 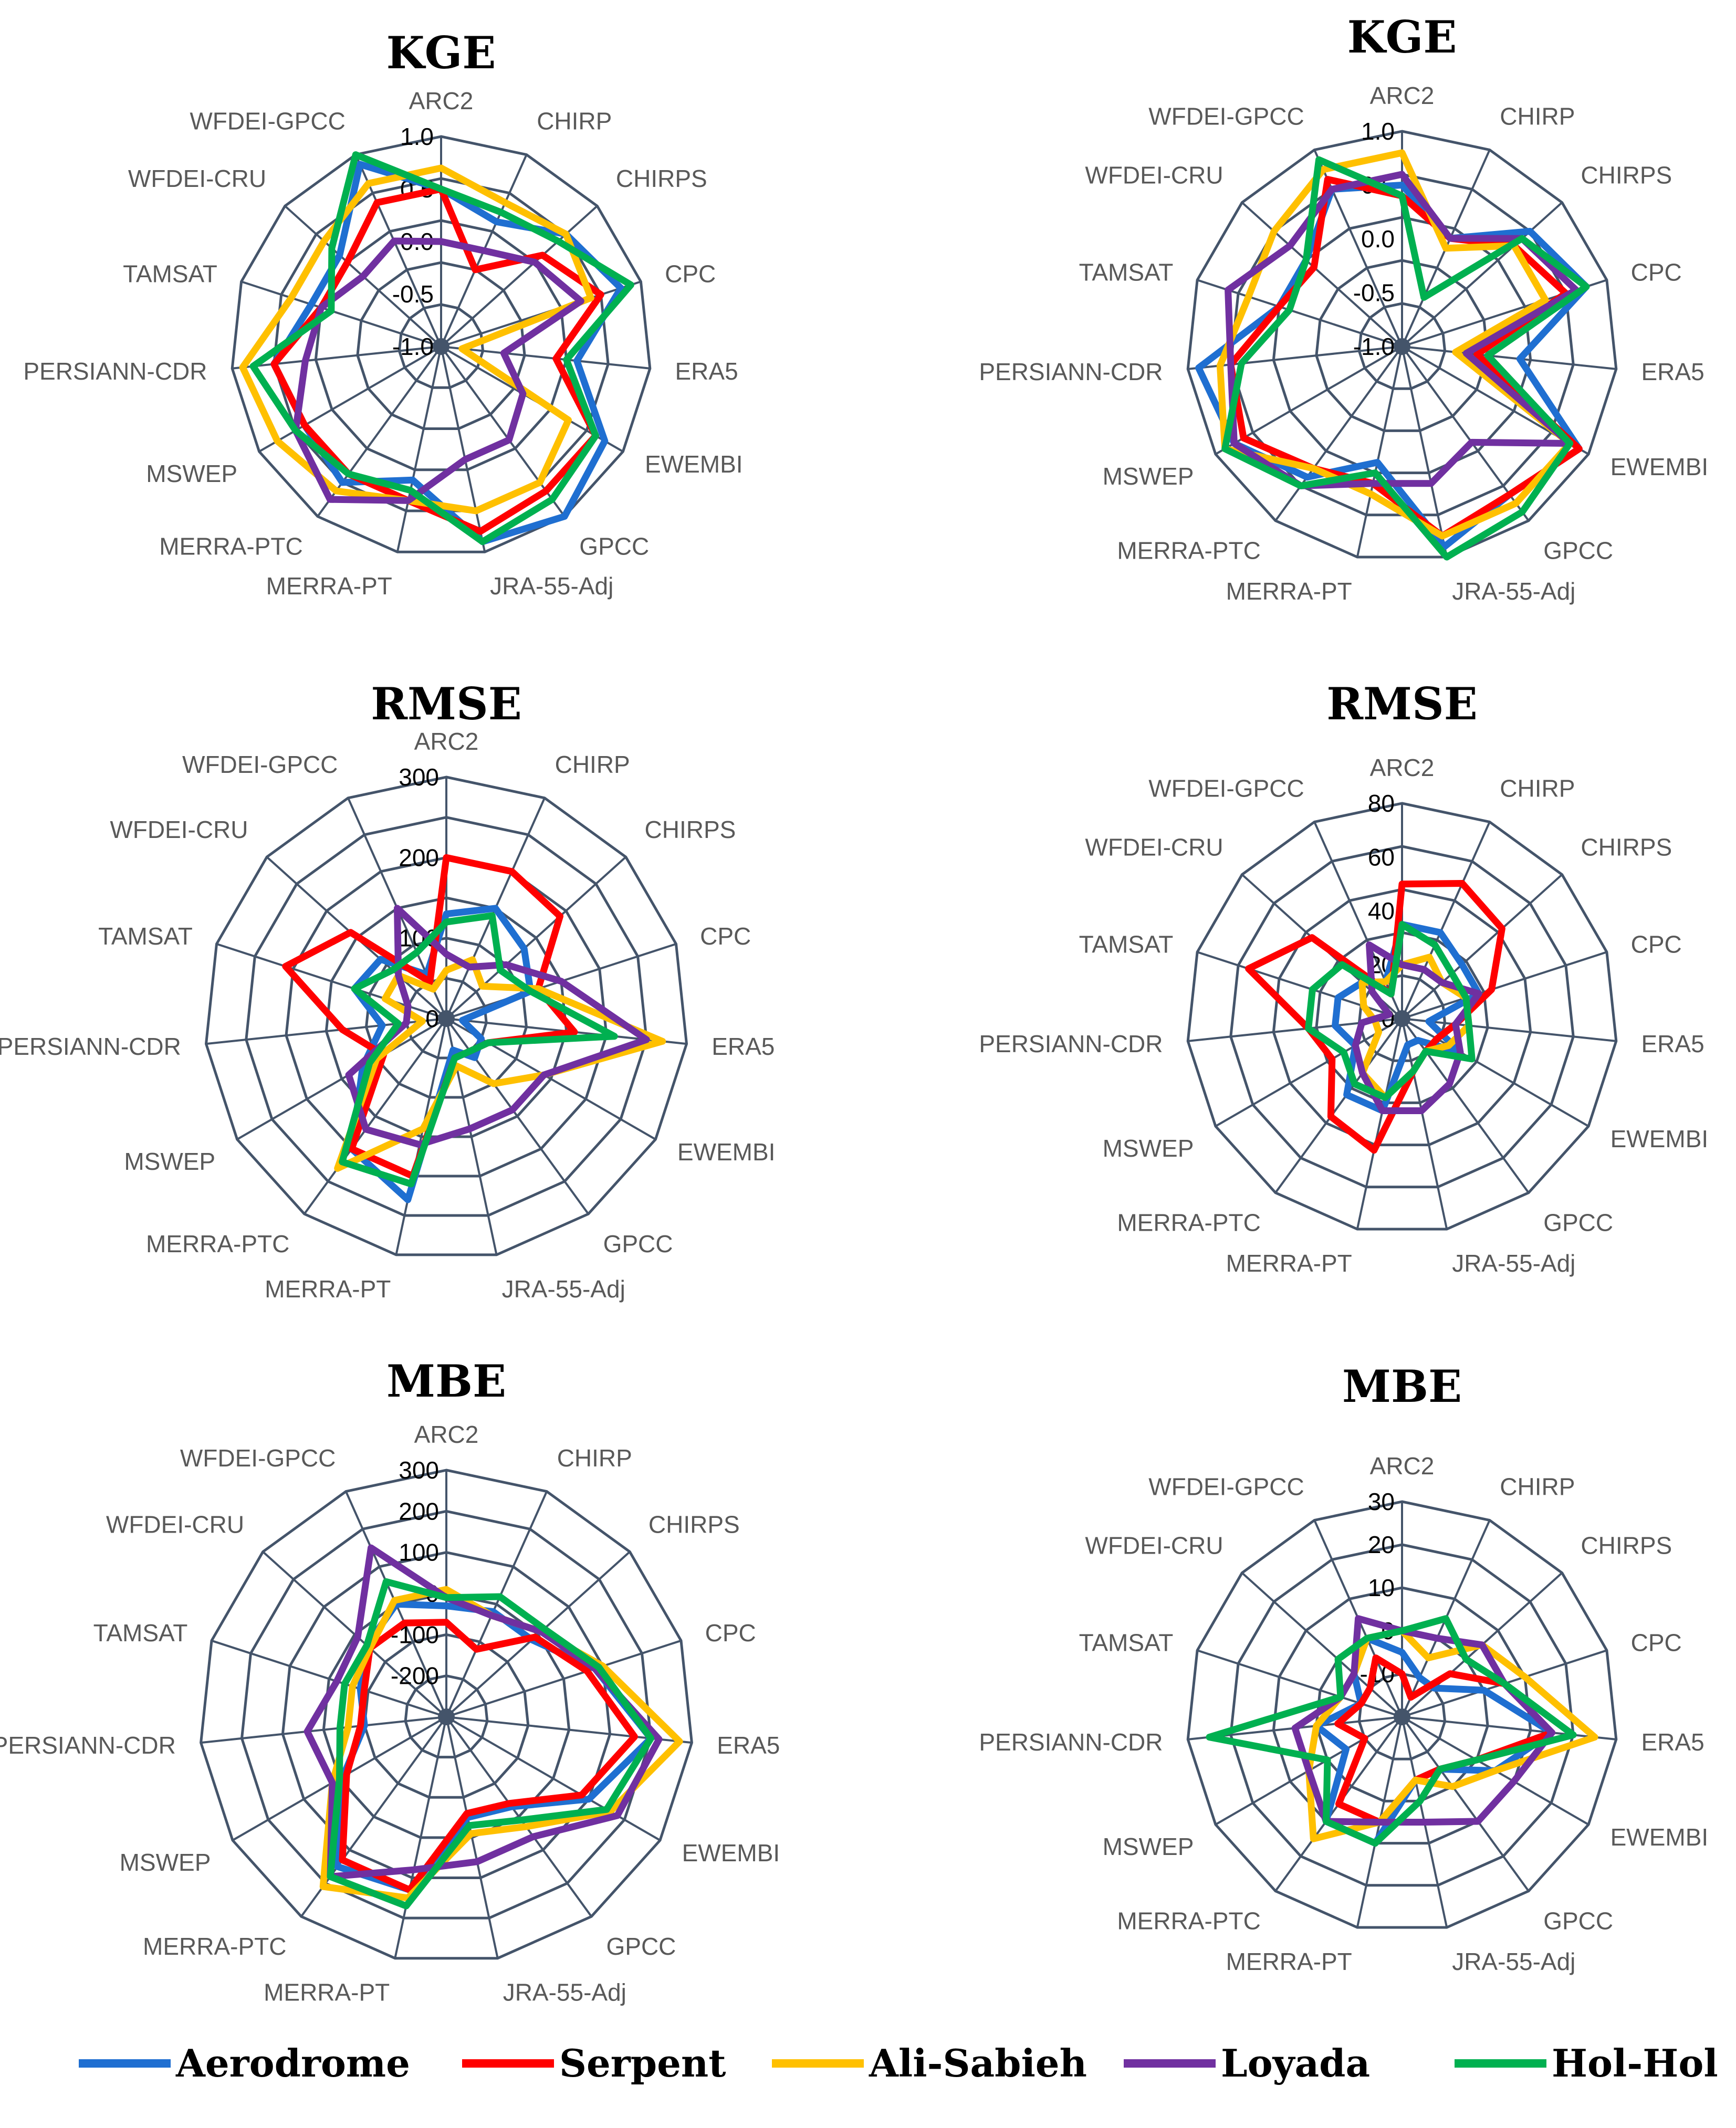 I want to click on data-point-ali-sabieh-chirps, so click(x=566, y=234).